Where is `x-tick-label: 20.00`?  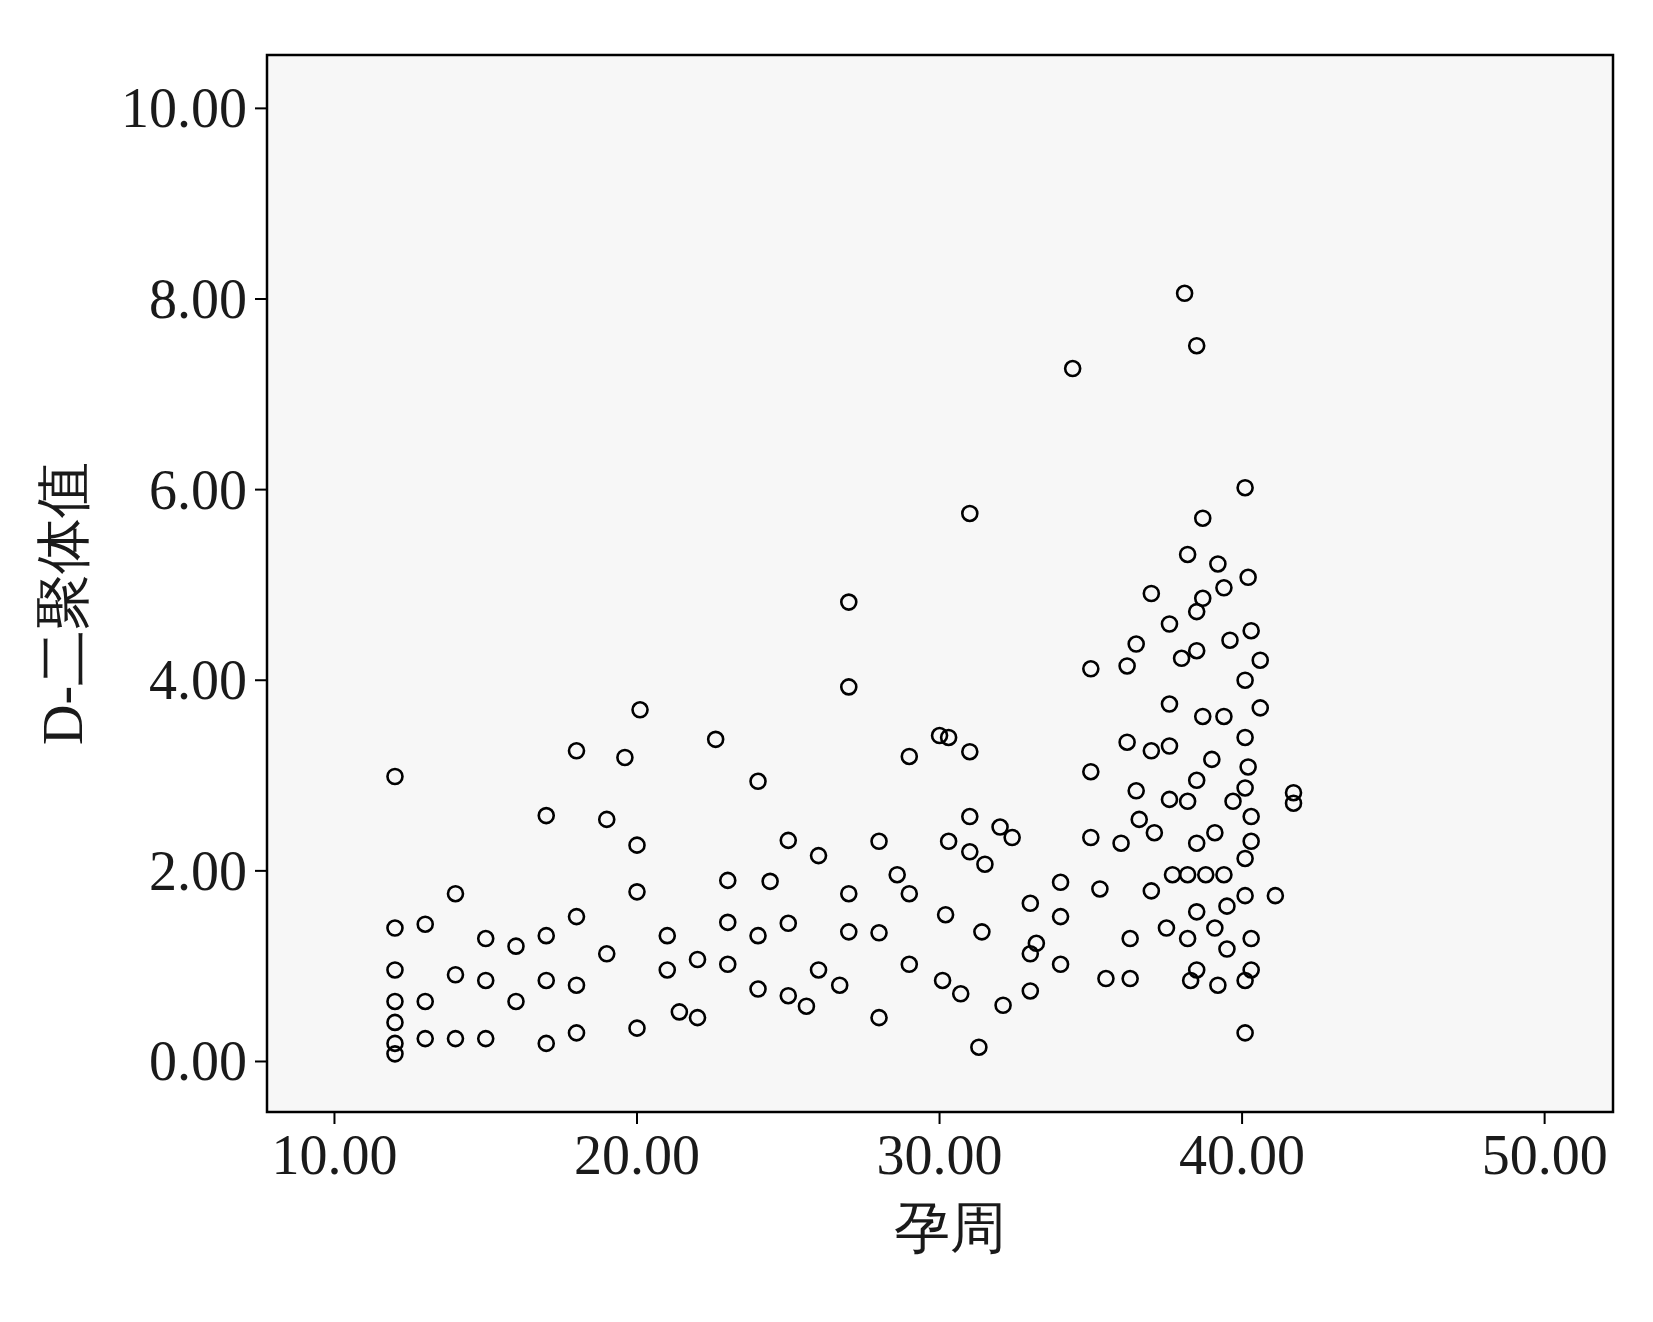
x-tick-label: 20.00 is located at coordinates (637, 1155).